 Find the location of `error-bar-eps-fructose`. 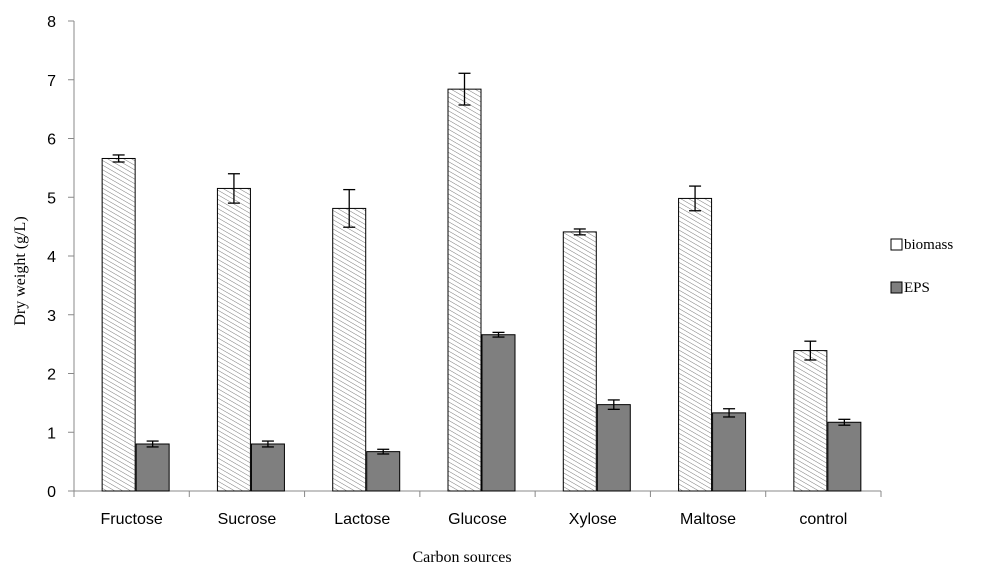

error-bar-eps-fructose is located at coordinates (152, 444).